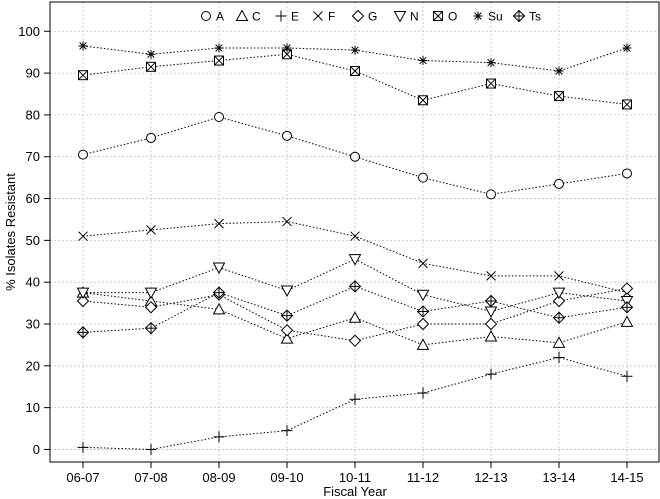 This screenshot has height=499, width=660. What do you see at coordinates (33, 407) in the screenshot?
I see `y-tick-label: 10` at bounding box center [33, 407].